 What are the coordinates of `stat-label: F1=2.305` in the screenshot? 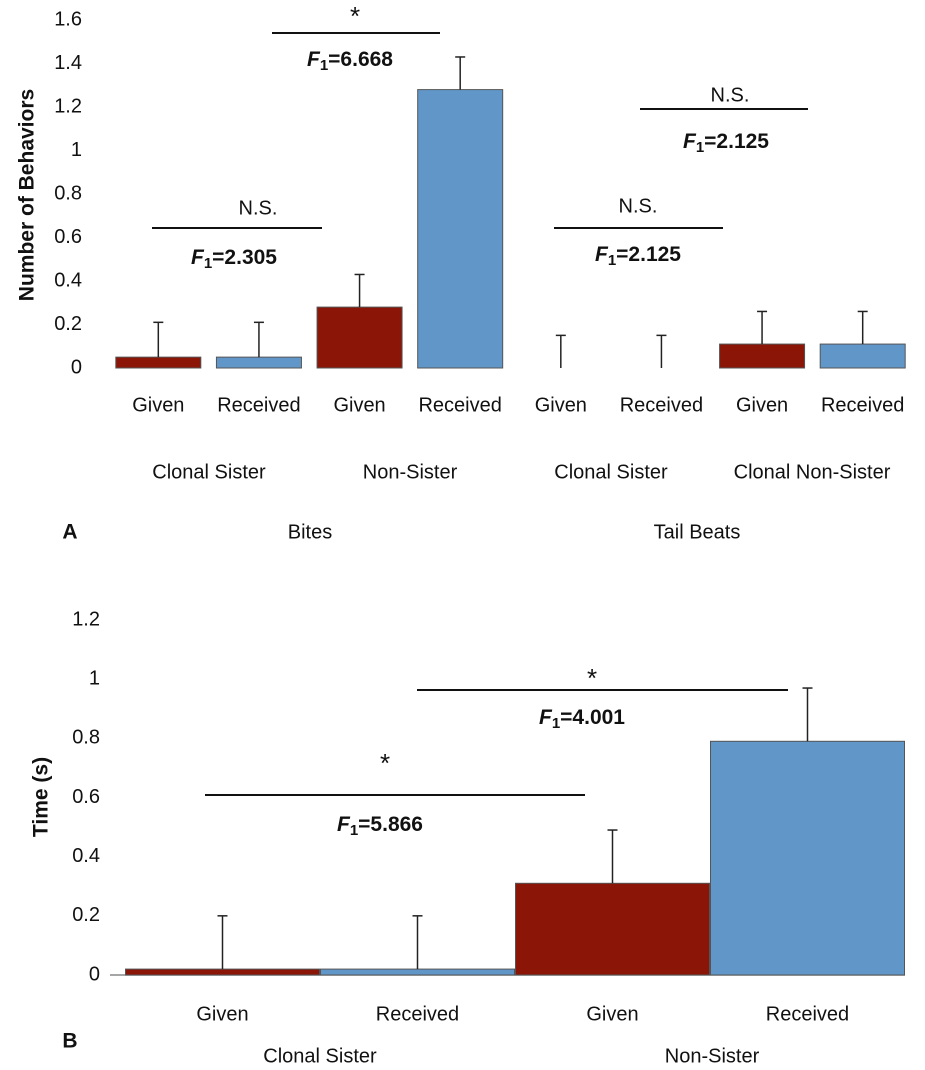 It's located at (234, 259).